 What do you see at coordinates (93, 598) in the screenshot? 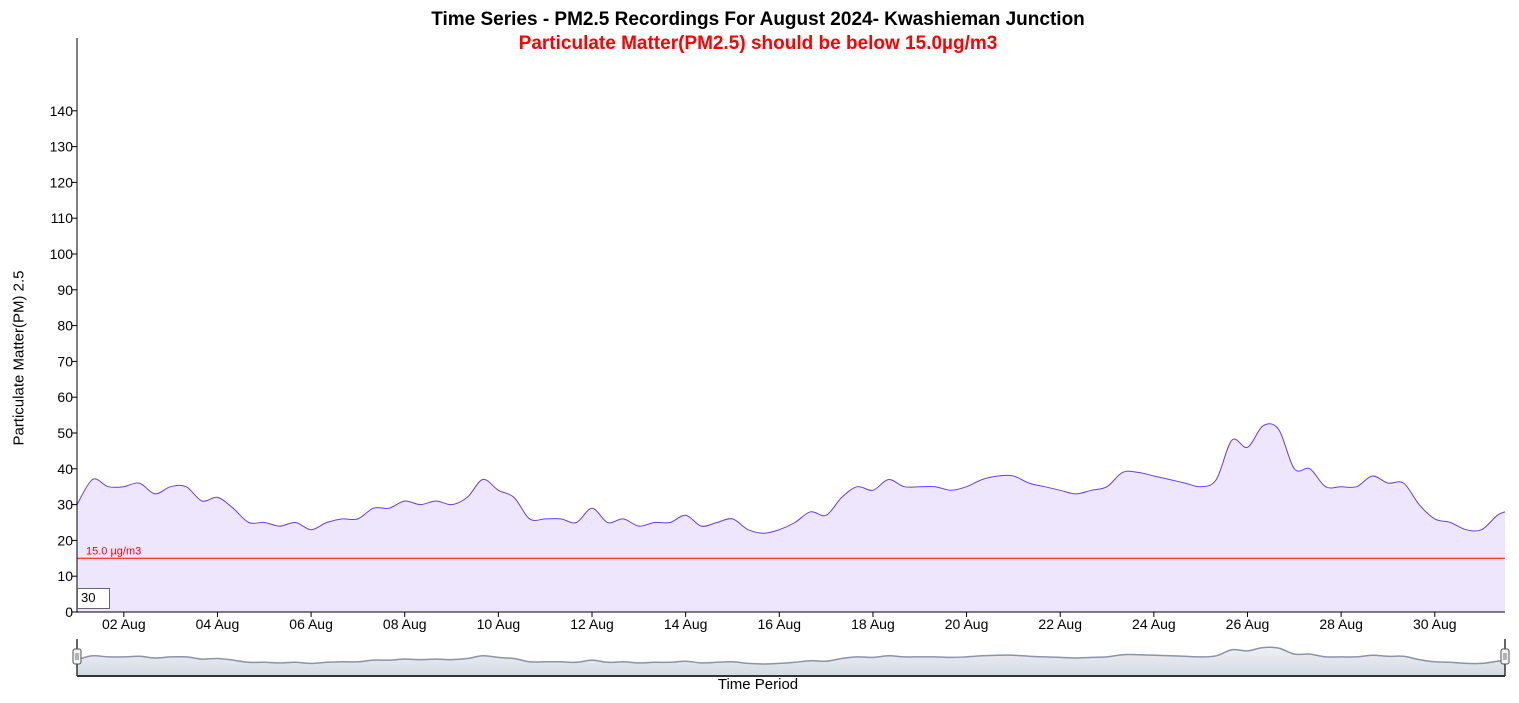
I see `zoom-input: 30` at bounding box center [93, 598].